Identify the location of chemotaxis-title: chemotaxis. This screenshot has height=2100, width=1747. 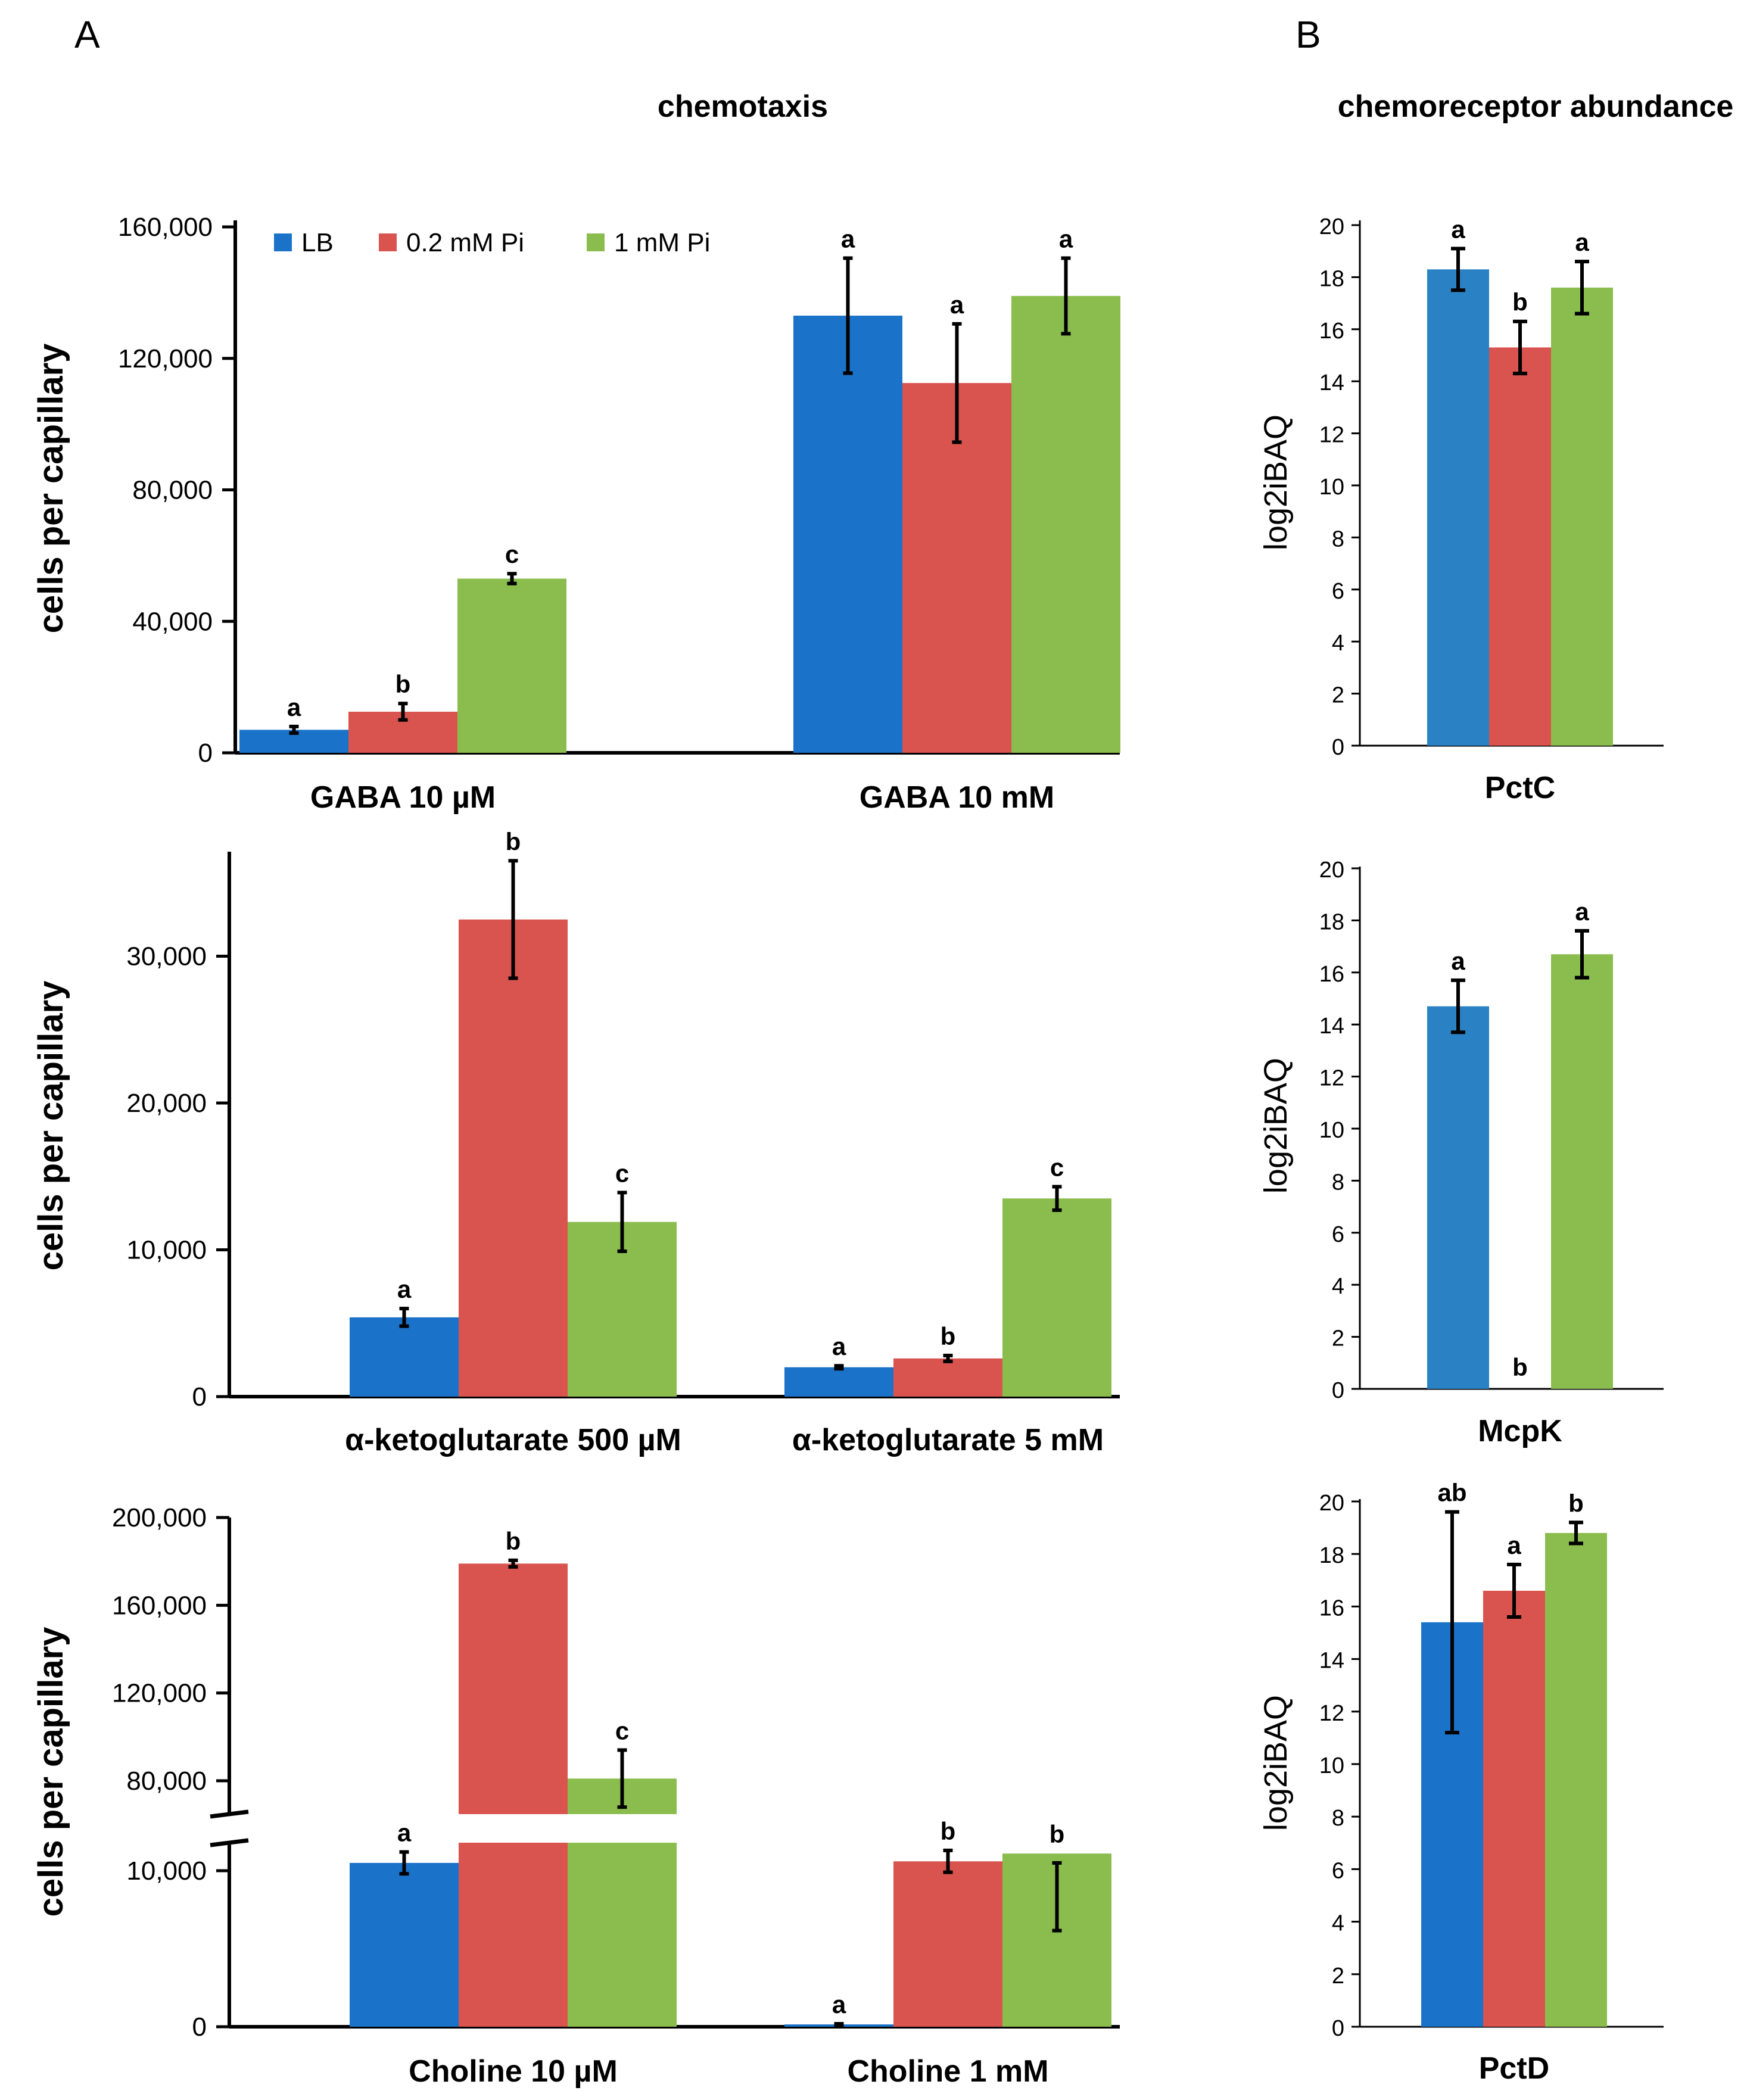
(743, 106).